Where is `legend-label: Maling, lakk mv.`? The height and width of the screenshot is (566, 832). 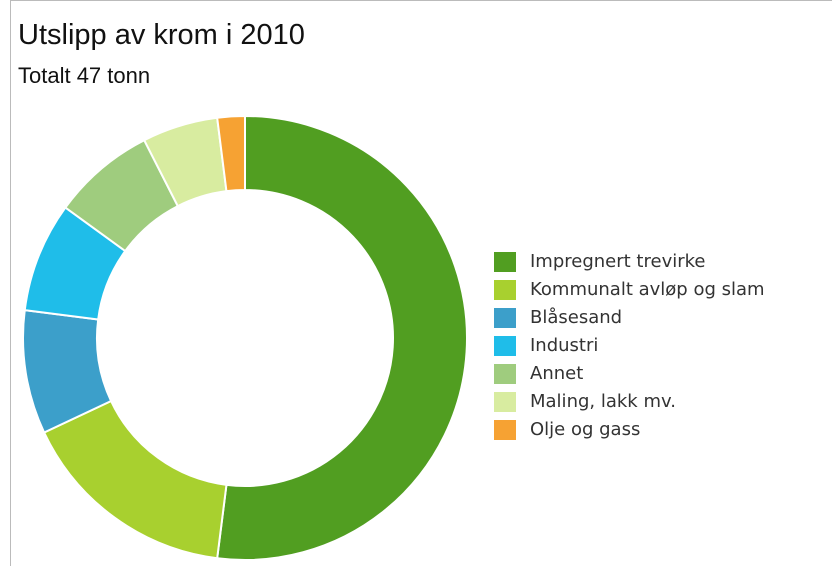
legend-label: Maling, lakk mv. is located at coordinates (603, 401).